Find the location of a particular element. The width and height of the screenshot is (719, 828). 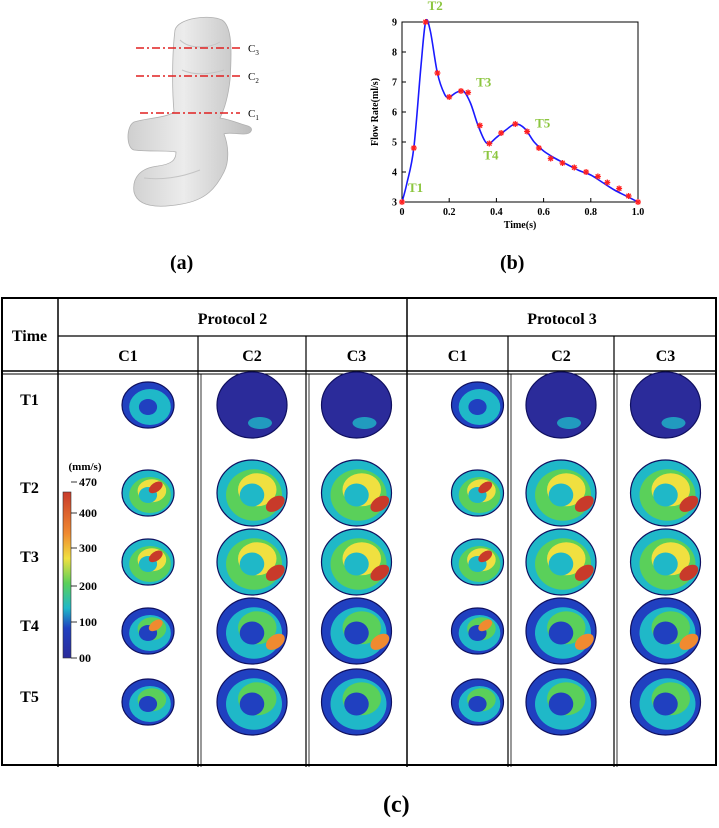

velocity-contour-t2-c1-p3 is located at coordinates (477, 493).